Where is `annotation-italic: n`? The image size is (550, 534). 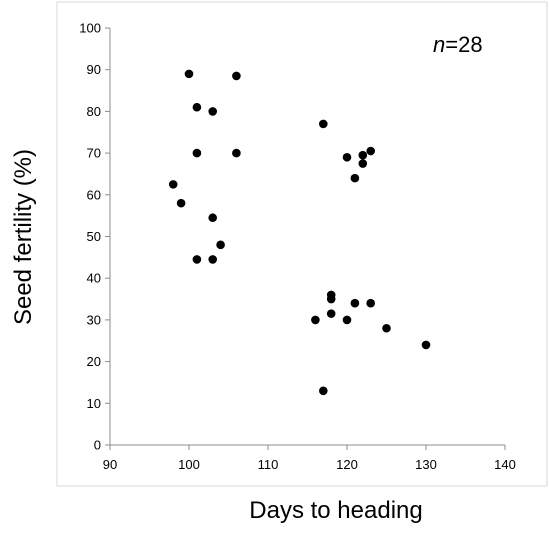 annotation-italic: n is located at coordinates (439, 44).